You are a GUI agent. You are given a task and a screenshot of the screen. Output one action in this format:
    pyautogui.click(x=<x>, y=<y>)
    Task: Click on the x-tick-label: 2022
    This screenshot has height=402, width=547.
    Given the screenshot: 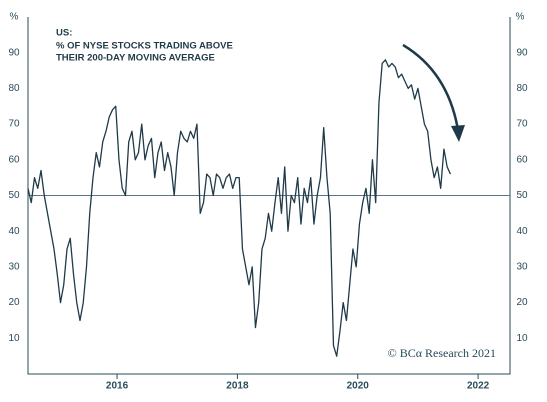 What is the action you would take?
    pyautogui.click(x=478, y=386)
    